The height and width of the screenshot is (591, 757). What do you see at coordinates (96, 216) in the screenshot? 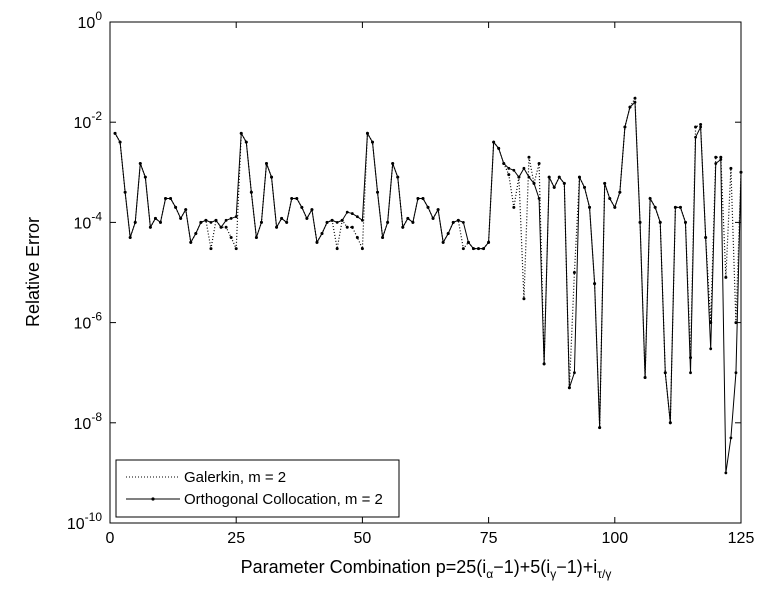
I see `y-tick-exponent: -4` at bounding box center [96, 216].